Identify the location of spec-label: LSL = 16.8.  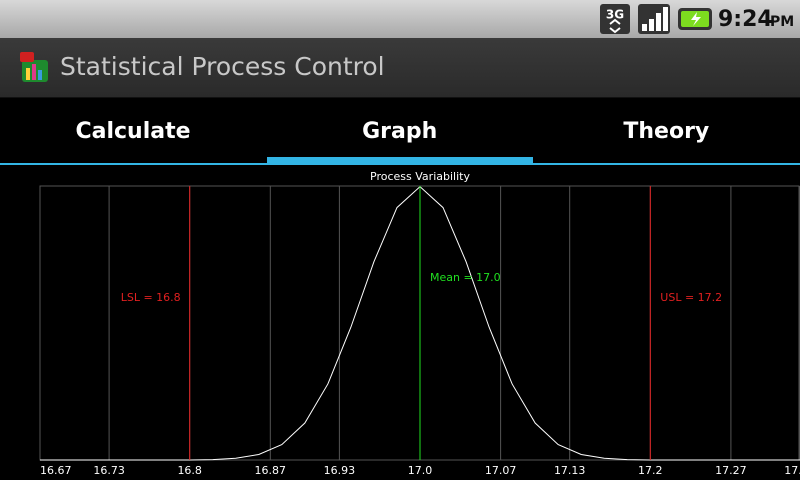
(151, 297).